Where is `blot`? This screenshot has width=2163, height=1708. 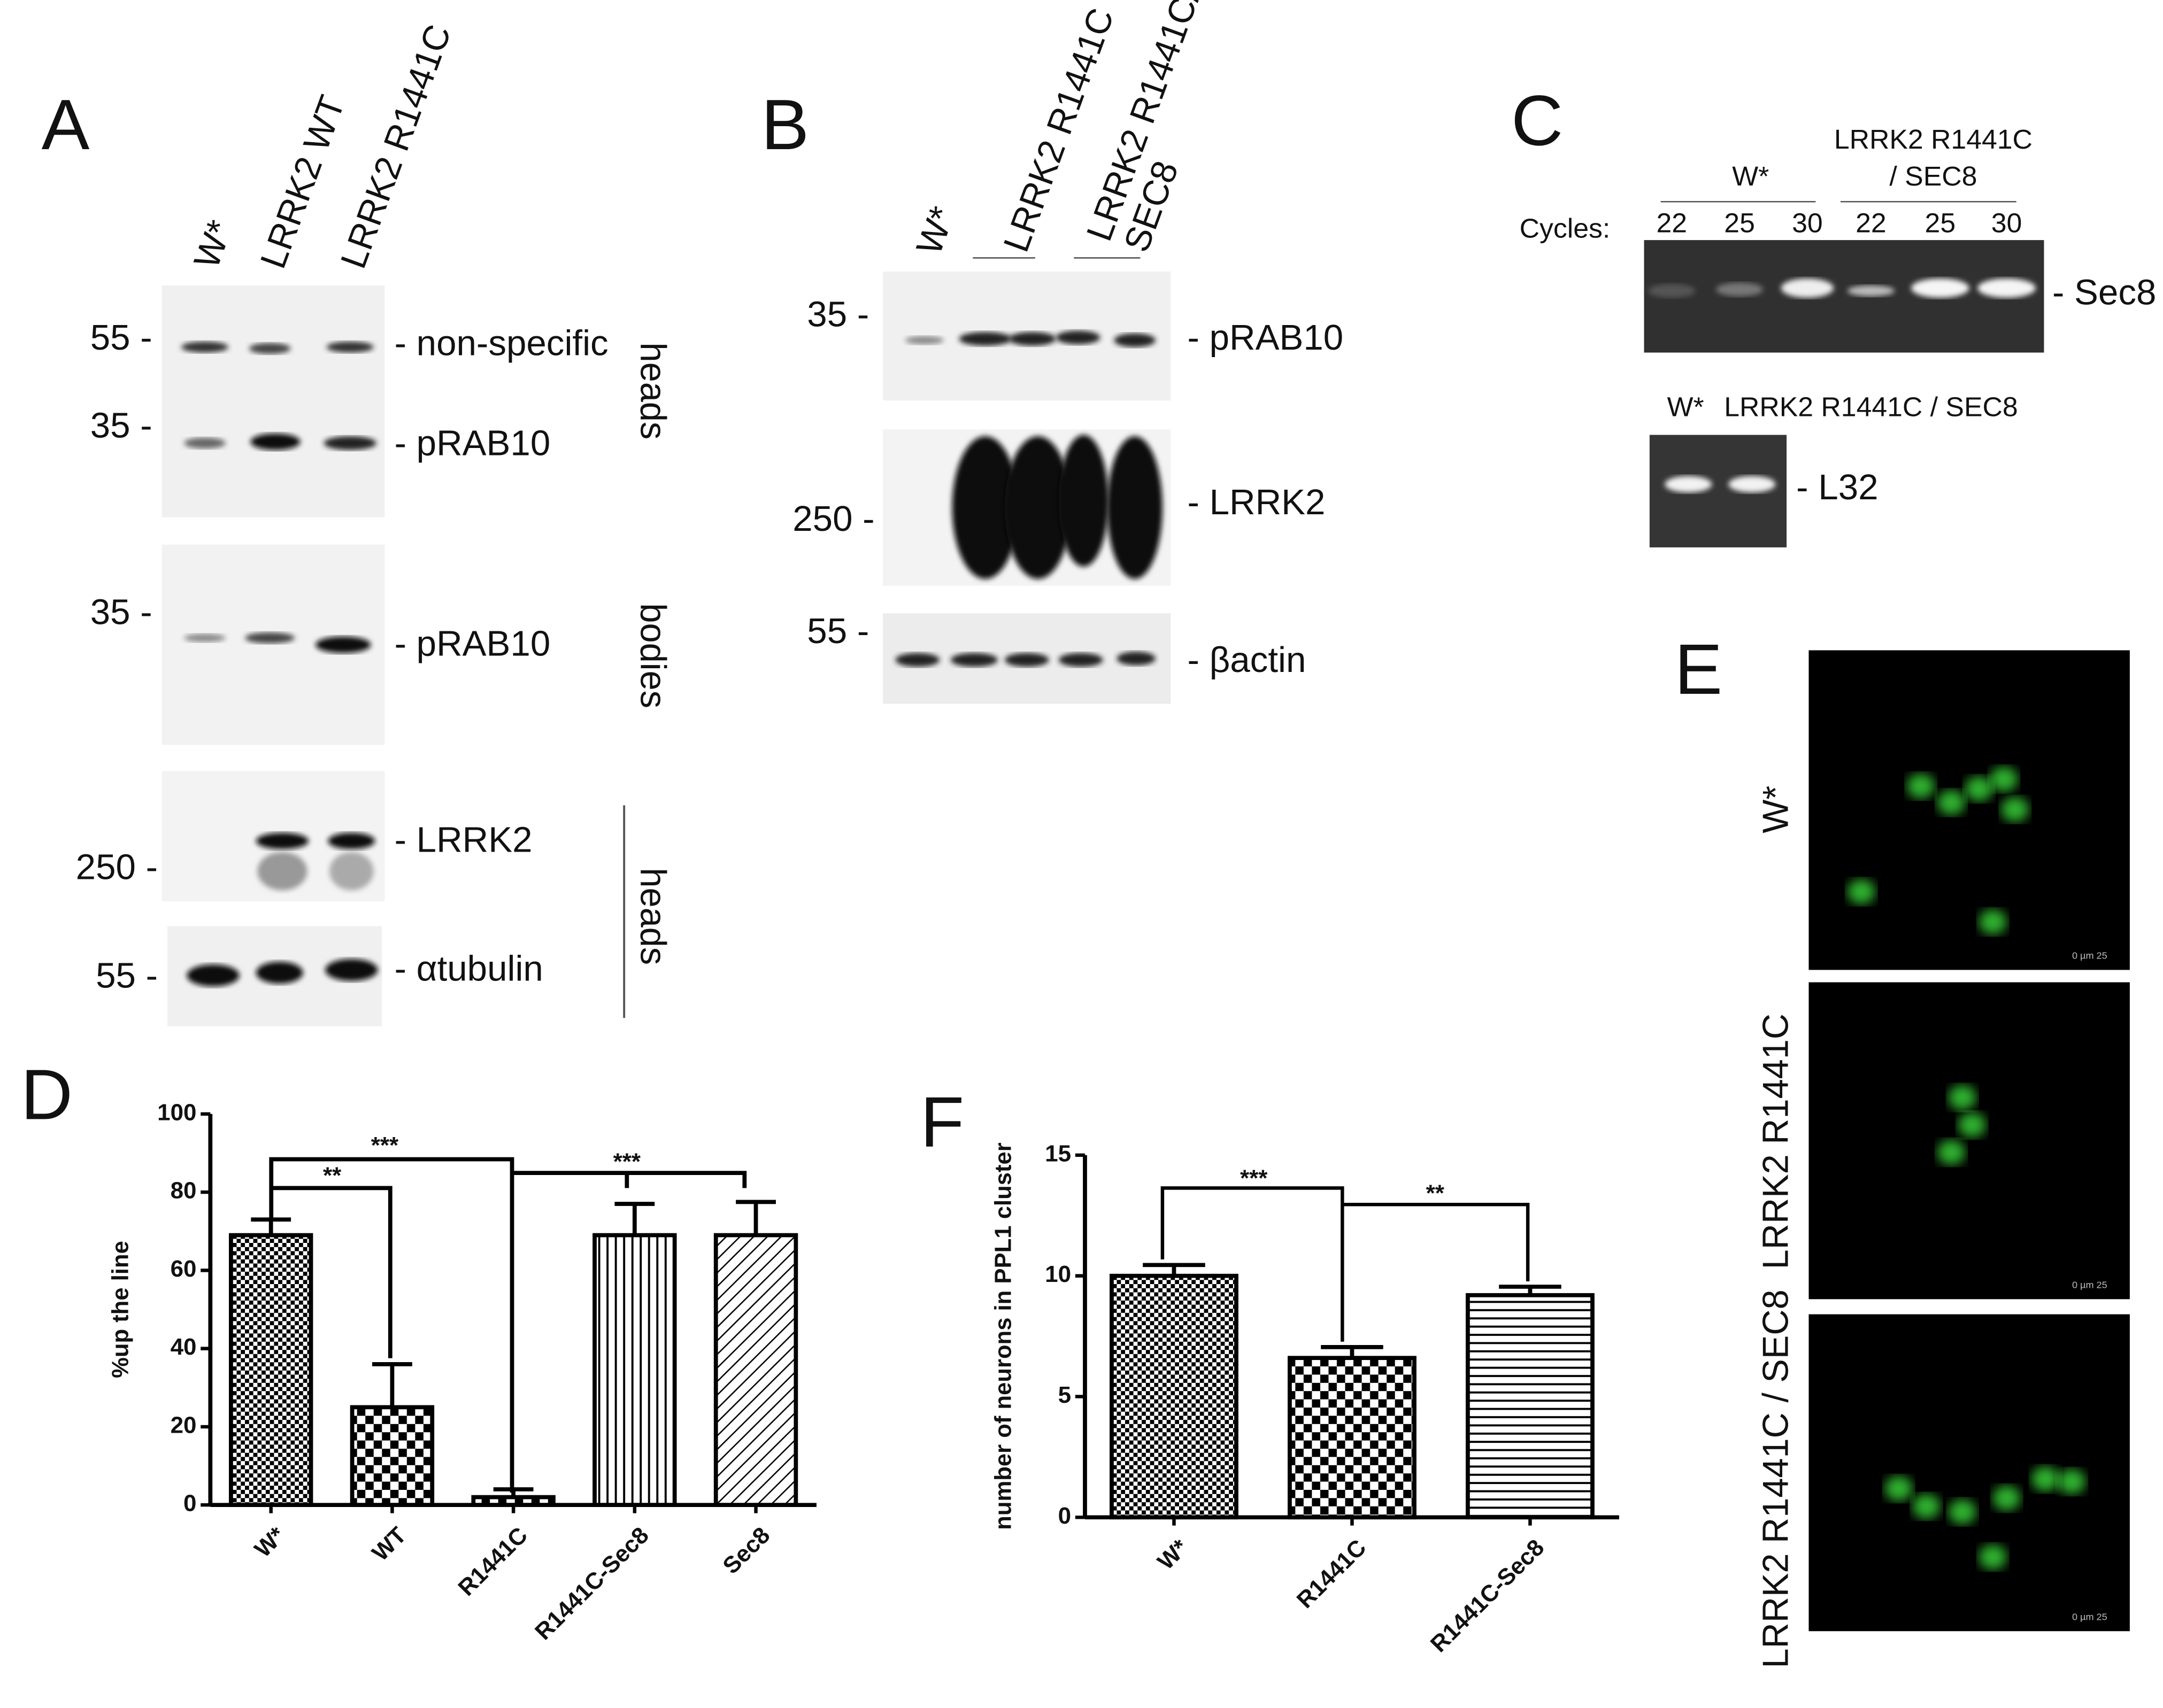
blot is located at coordinates (273, 401).